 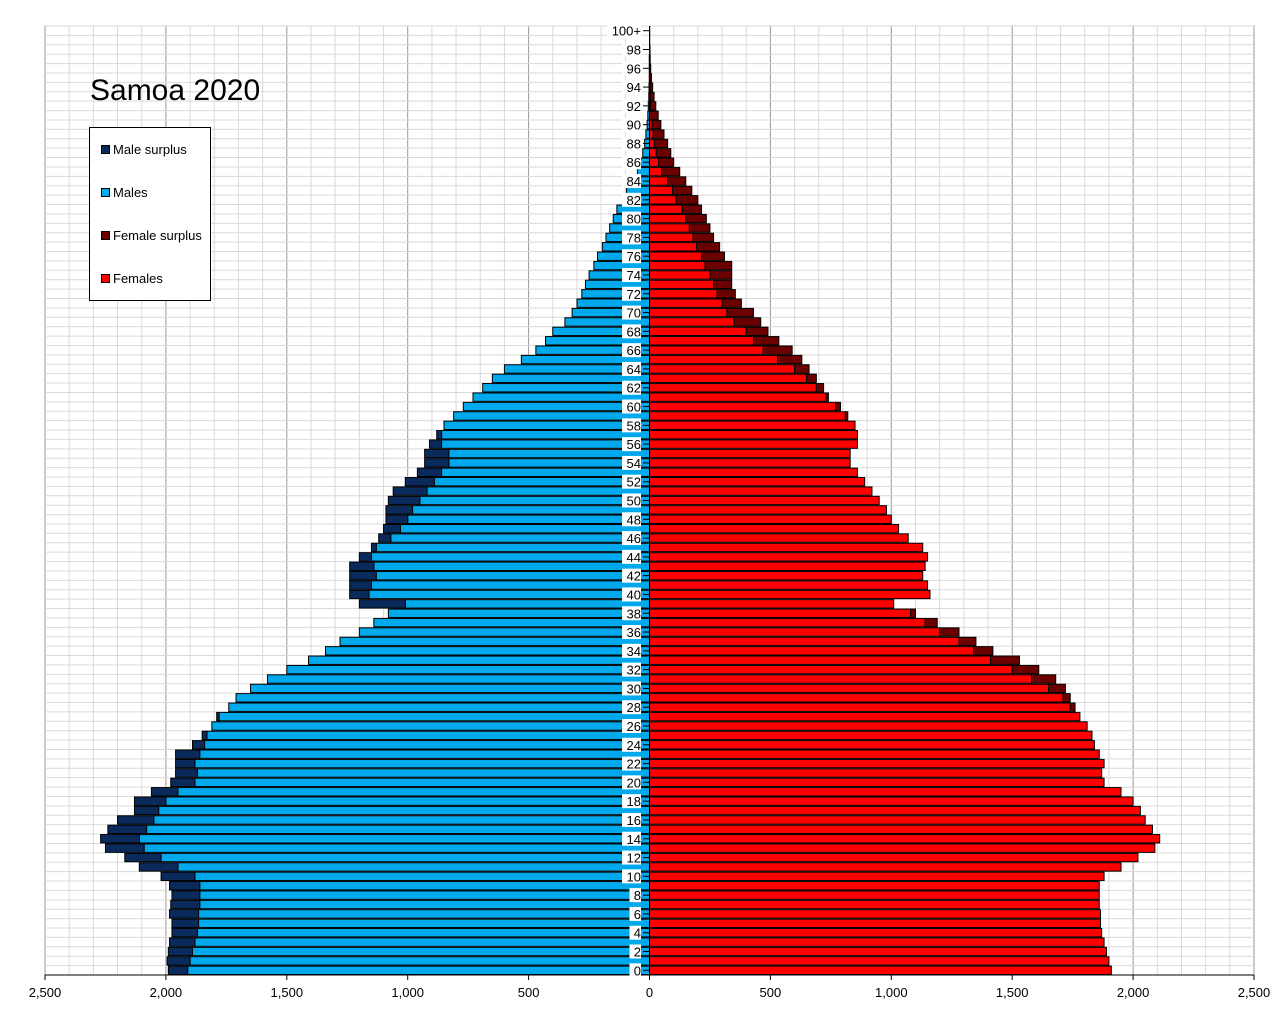 What do you see at coordinates (637, 933) in the screenshot?
I see `age-label: 4` at bounding box center [637, 933].